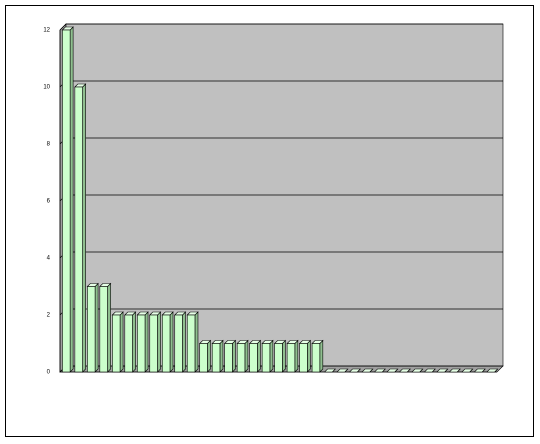  What do you see at coordinates (49, 202) in the screenshot?
I see `y-tick-label: 6` at bounding box center [49, 202].